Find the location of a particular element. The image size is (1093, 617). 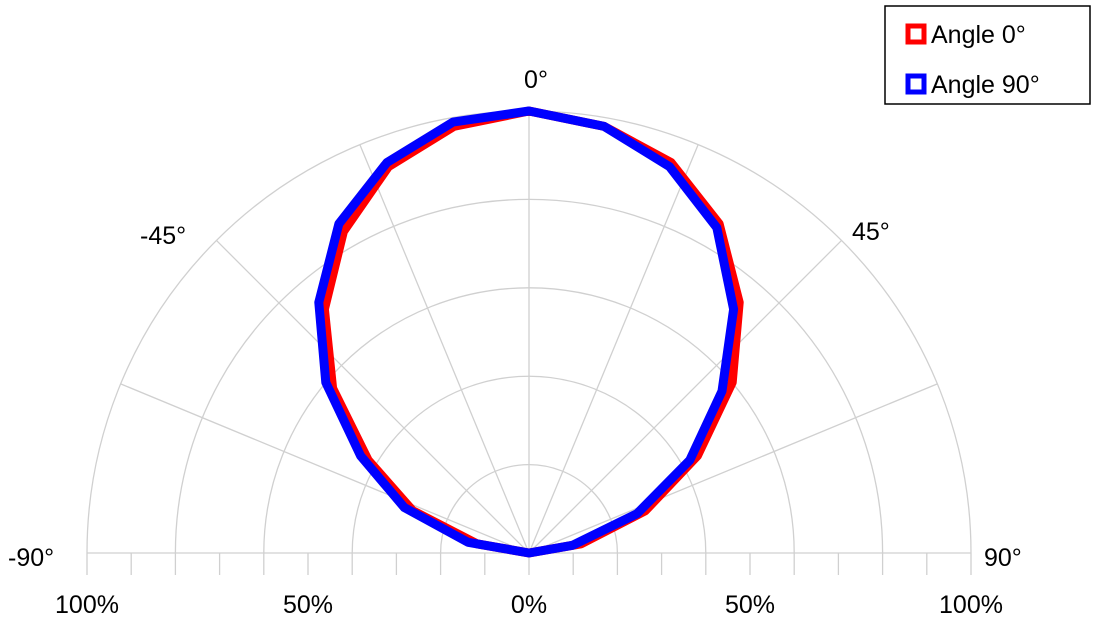

legend-label: Angle 90° is located at coordinates (985, 85).